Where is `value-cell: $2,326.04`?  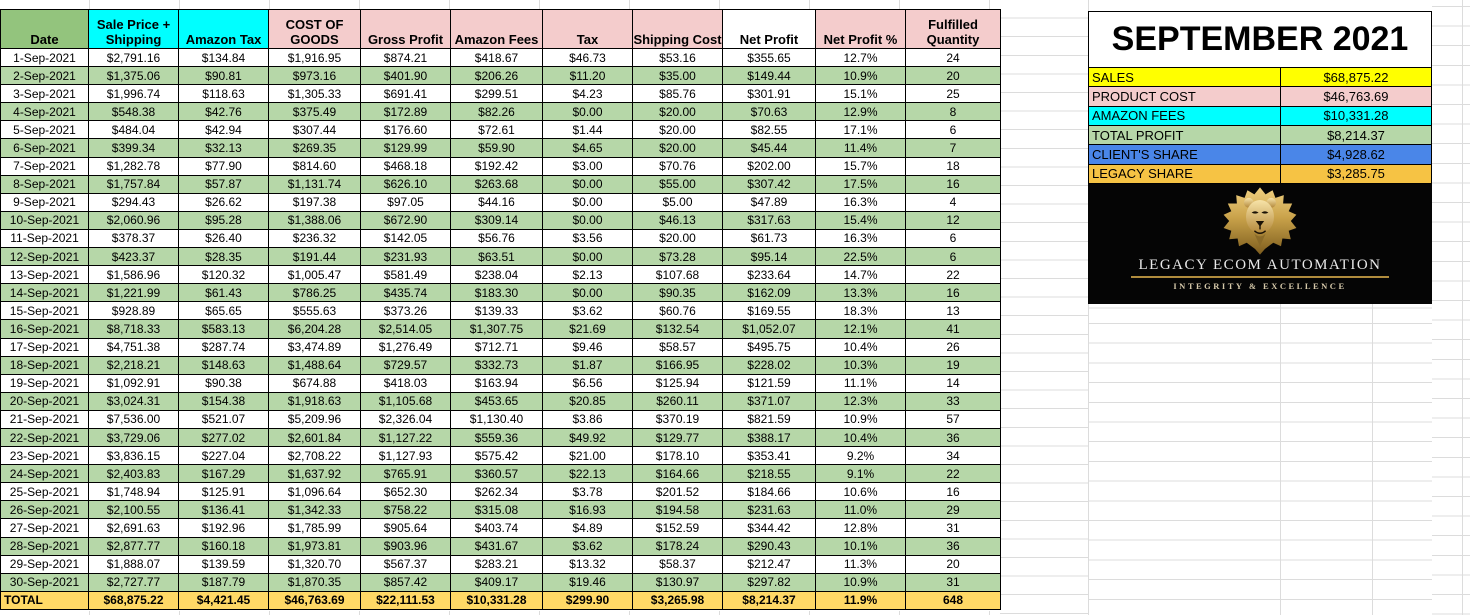
value-cell: $2,326.04 is located at coordinates (405, 419).